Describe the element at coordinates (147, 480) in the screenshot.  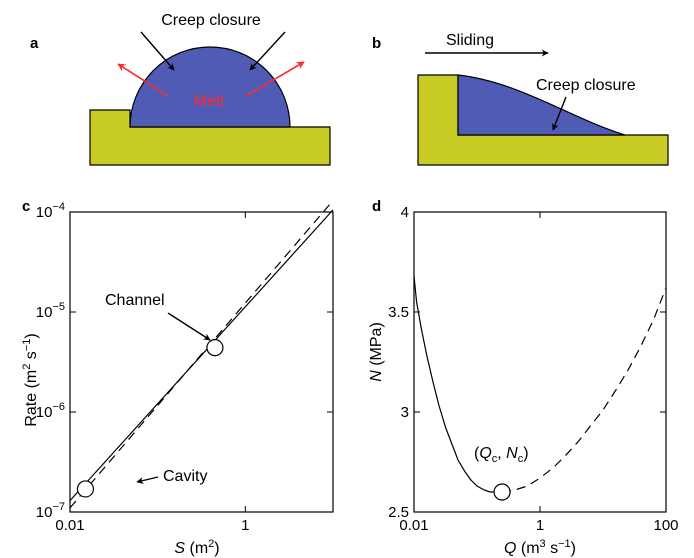
I see `cavity-arrow` at that location.